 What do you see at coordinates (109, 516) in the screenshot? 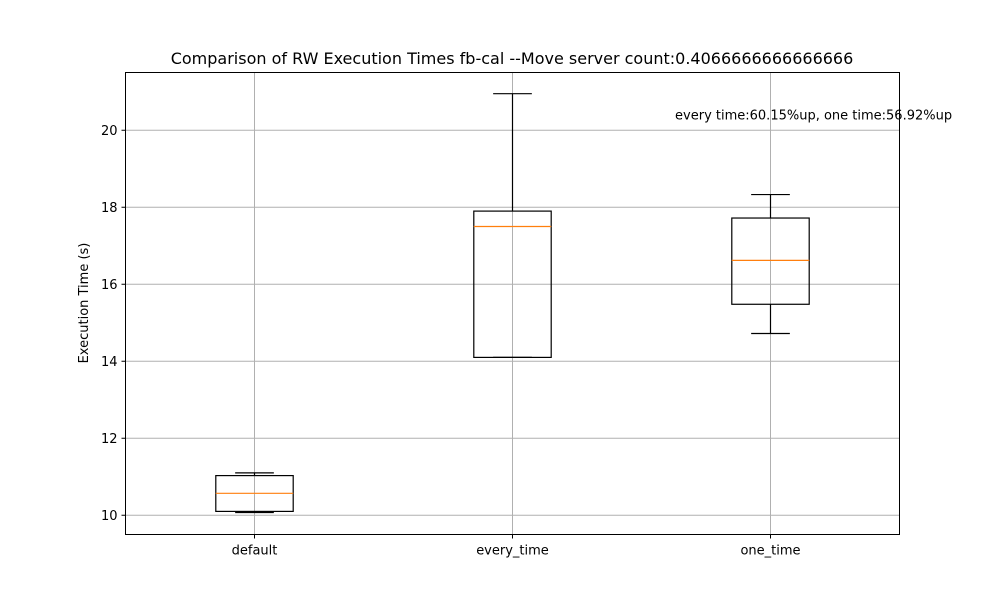
I see `y-tick-label: 10` at bounding box center [109, 516].